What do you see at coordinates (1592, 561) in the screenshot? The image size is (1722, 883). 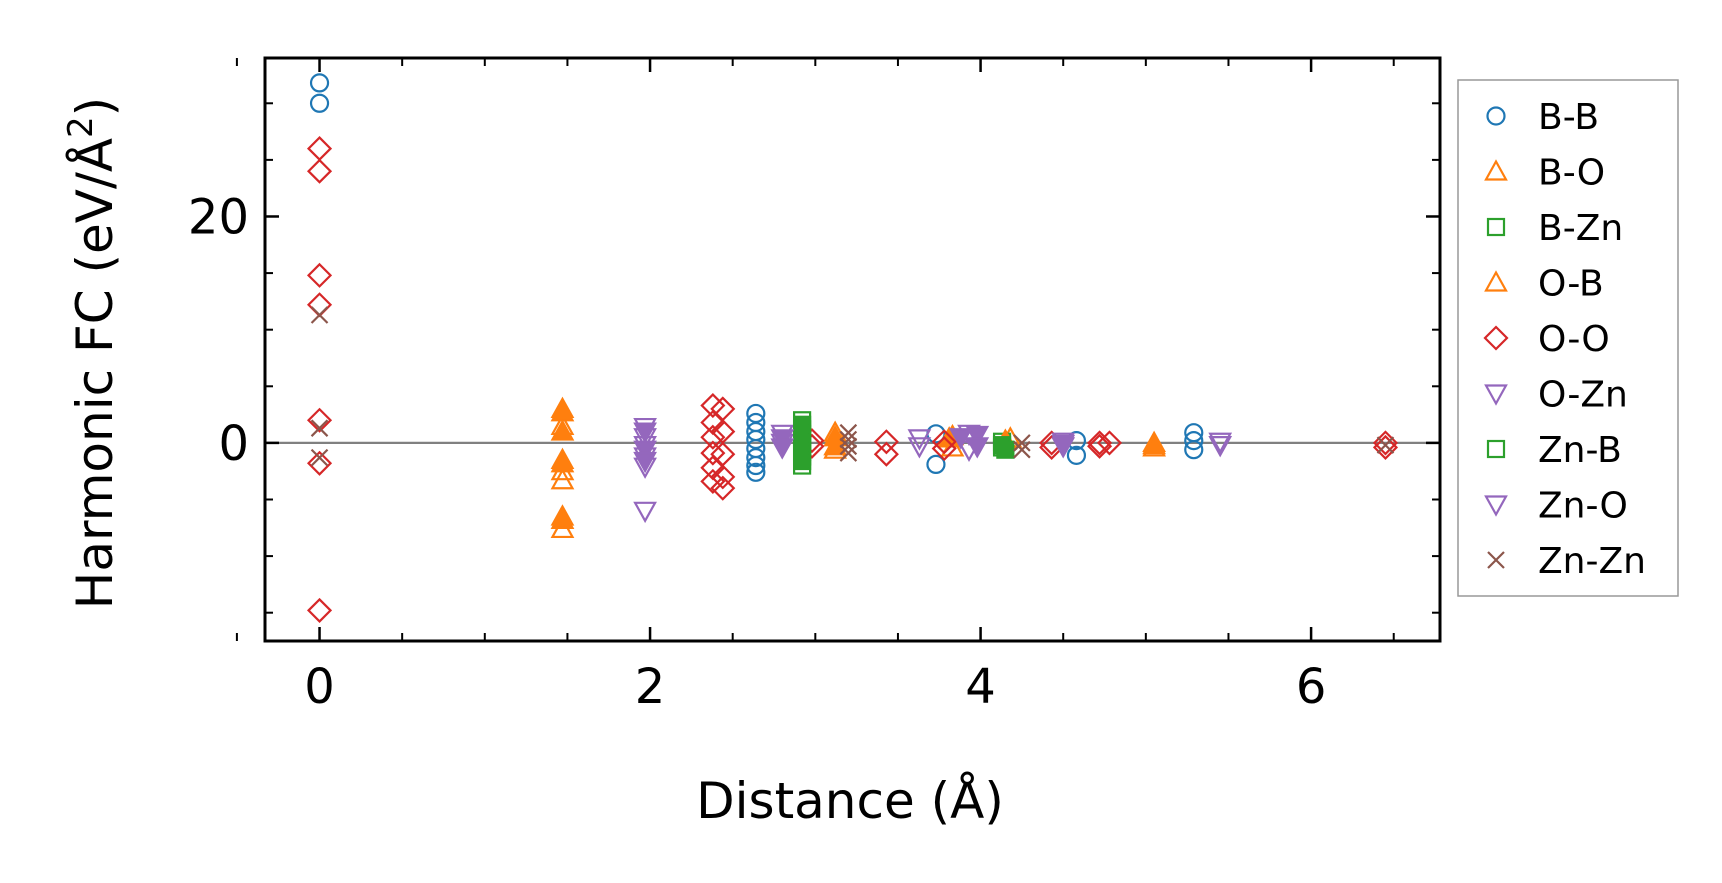 I see `legend-label: Zn-Zn` at bounding box center [1592, 561].